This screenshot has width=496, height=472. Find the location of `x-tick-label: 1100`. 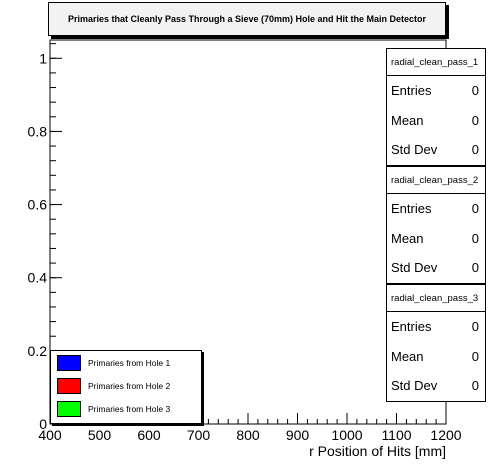

x-tick-label: 1100 is located at coordinates (396, 435).